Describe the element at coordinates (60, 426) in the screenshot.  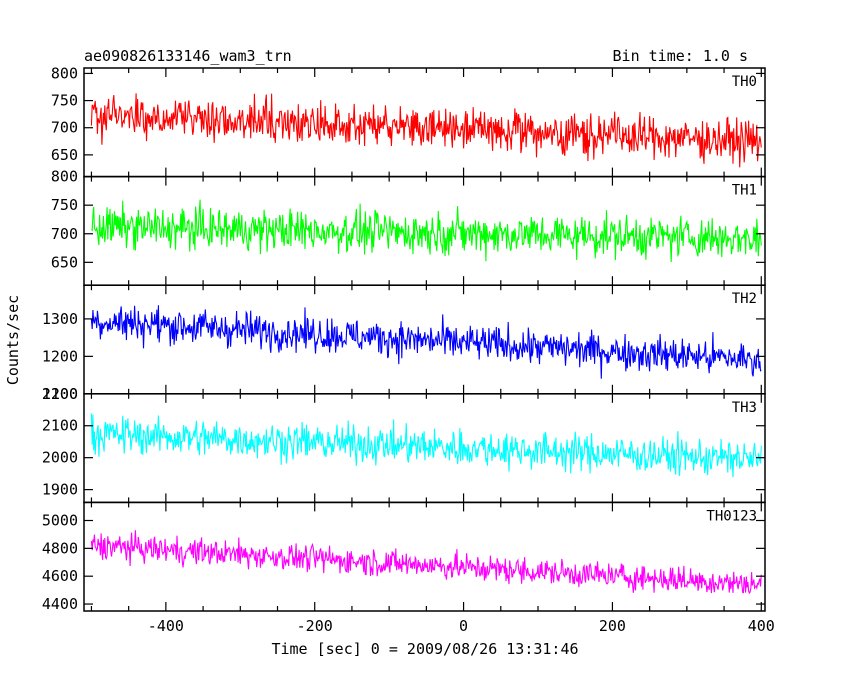
I see `y-tick-label: 2100` at that location.